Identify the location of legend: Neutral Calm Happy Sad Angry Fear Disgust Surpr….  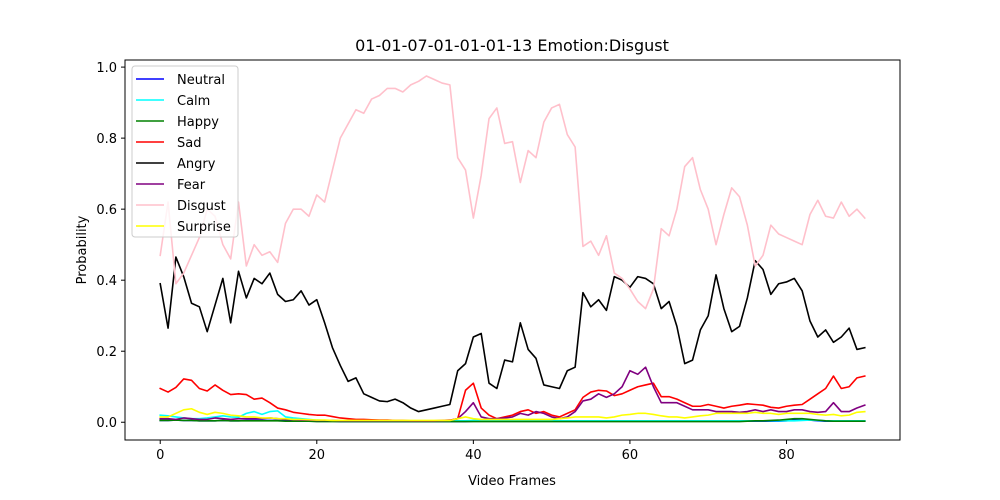
(185, 151).